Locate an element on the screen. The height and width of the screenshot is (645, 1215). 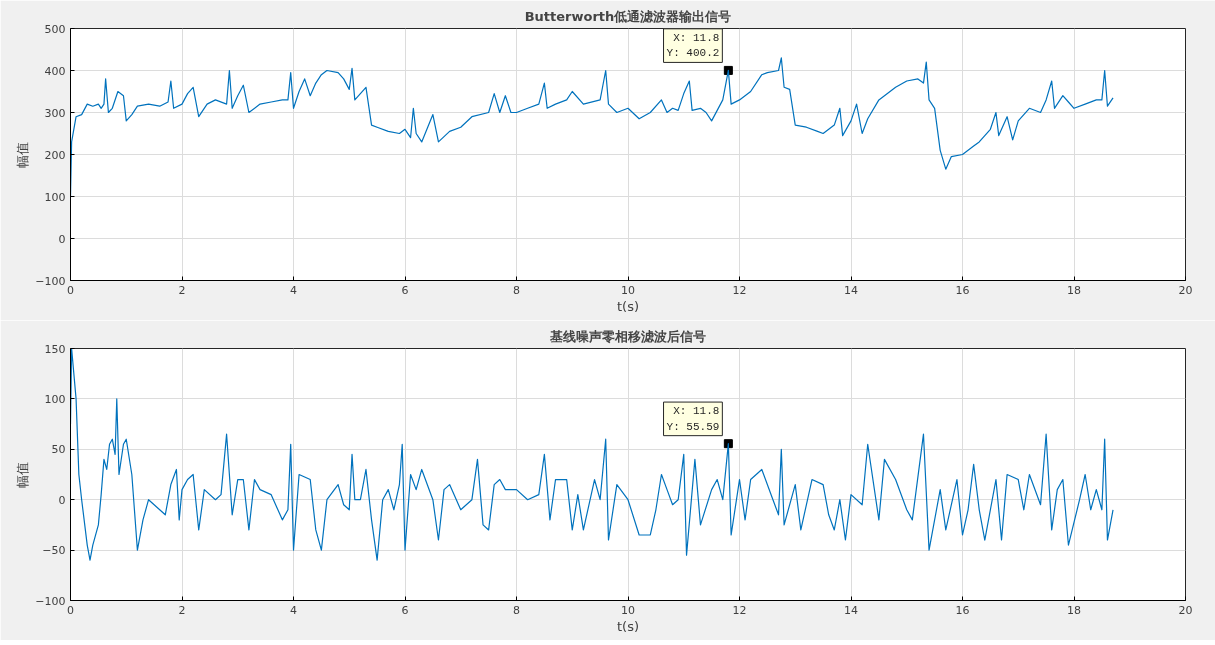
y-tick-label: −50 is located at coordinates (54, 551).